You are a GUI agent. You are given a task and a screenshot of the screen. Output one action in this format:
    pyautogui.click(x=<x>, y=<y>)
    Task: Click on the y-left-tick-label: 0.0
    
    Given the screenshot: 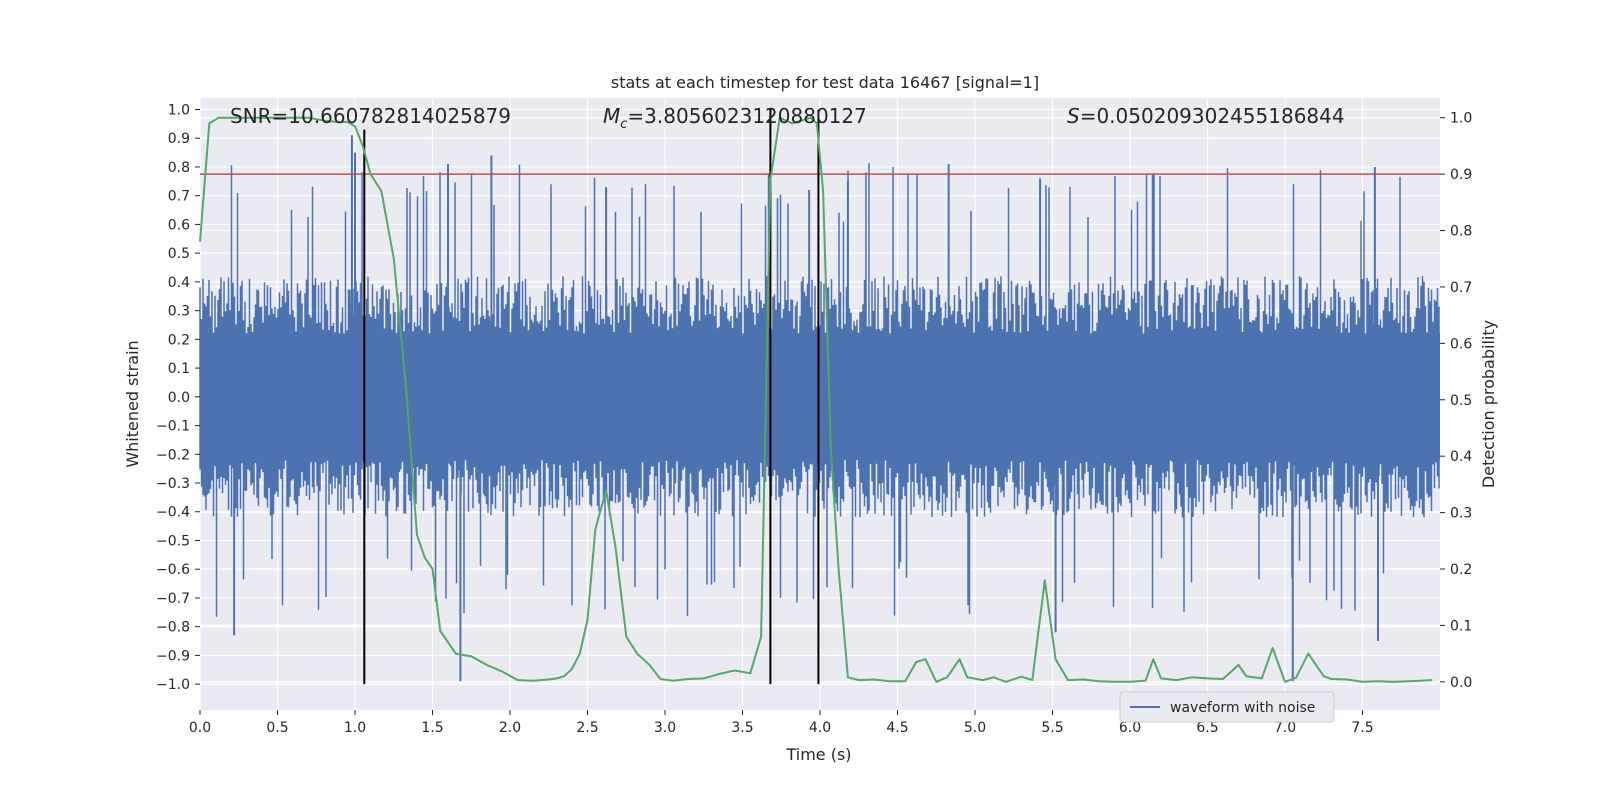 What is the action you would take?
    pyautogui.click(x=179, y=398)
    